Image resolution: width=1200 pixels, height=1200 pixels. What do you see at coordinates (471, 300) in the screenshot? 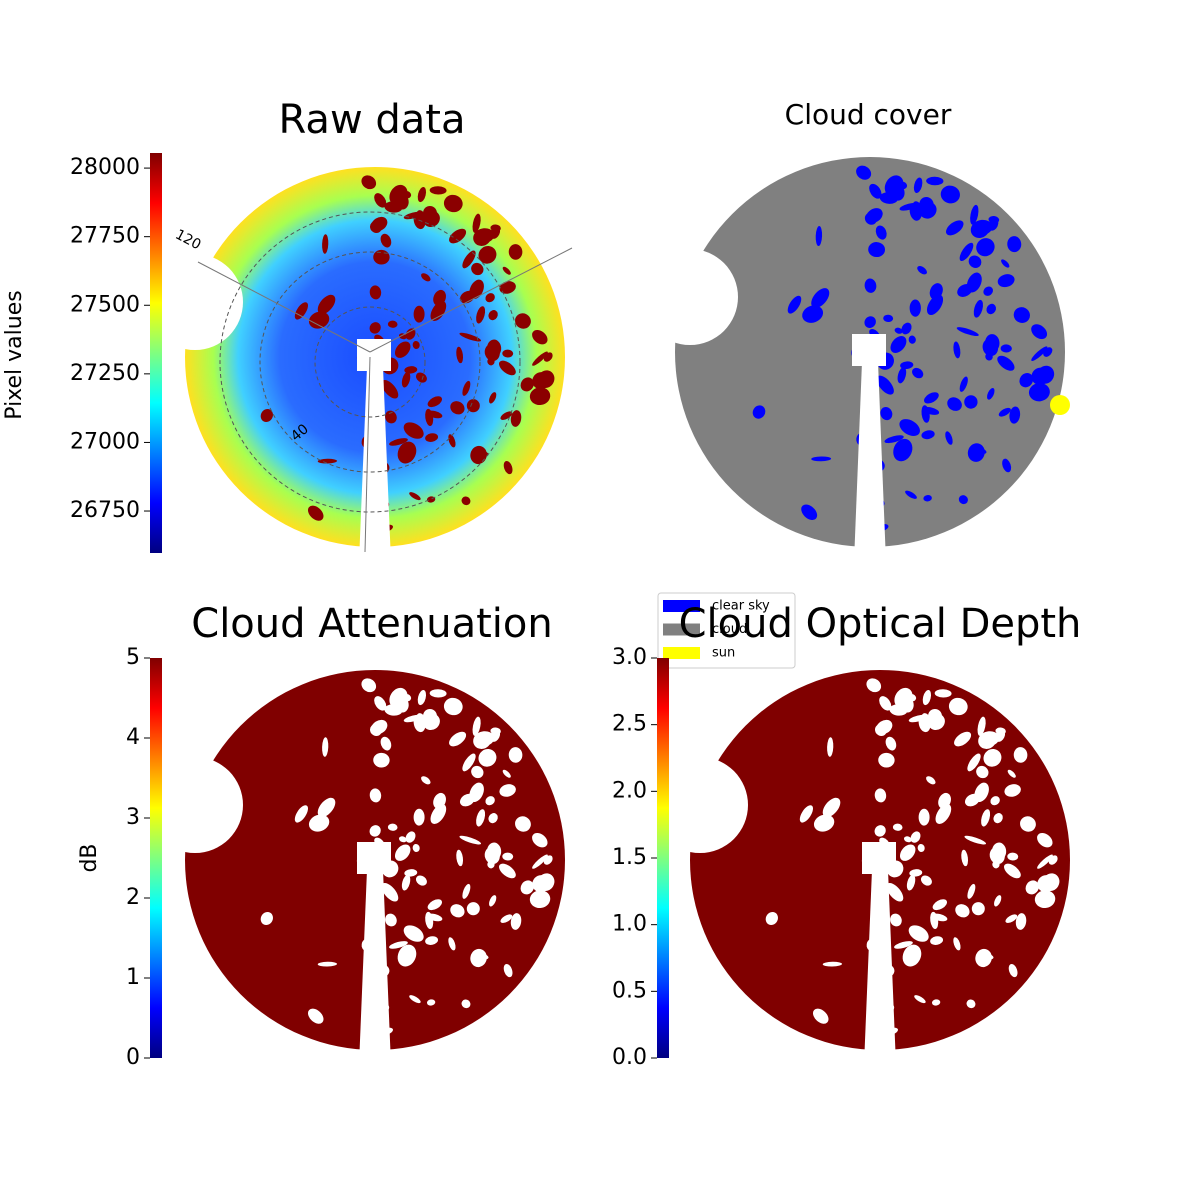
I see `polar-axis` at bounding box center [471, 300].